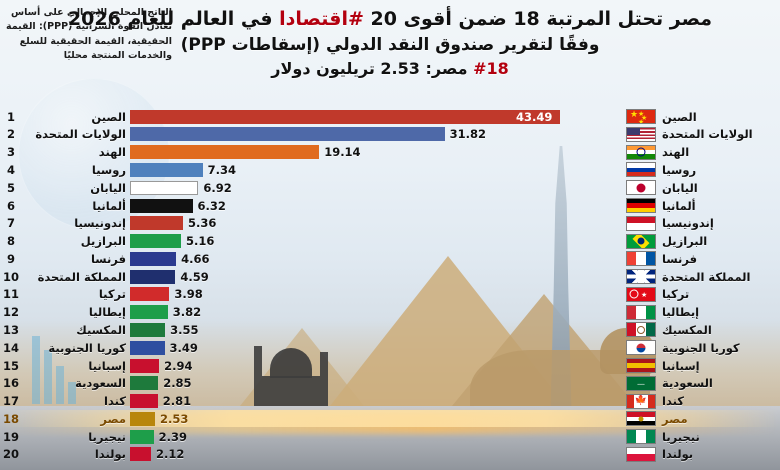 This screenshot has height=470, width=780. What do you see at coordinates (491, 68) in the screenshot?
I see `egypt-rank-badge: #18` at bounding box center [491, 68].